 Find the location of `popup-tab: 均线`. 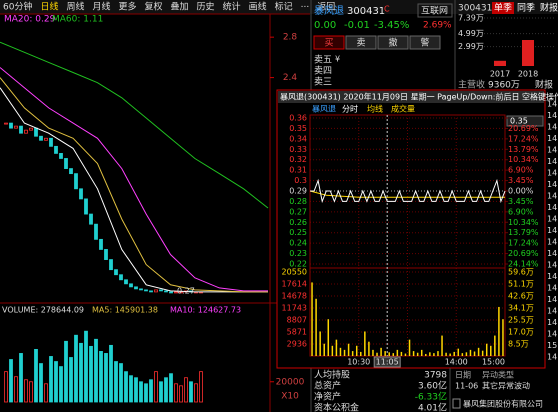

popup-tab: 均线 is located at coordinates (375, 109).